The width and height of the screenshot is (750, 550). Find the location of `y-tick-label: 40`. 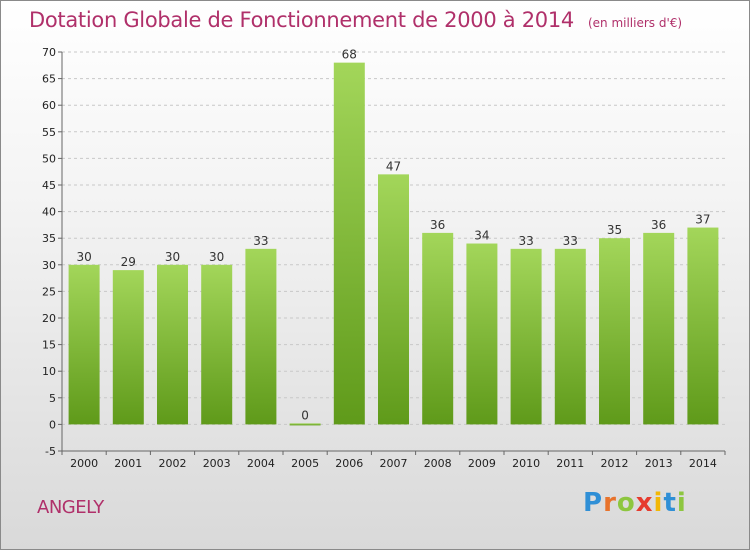

y-tick-label: 40 is located at coordinates (49, 212).